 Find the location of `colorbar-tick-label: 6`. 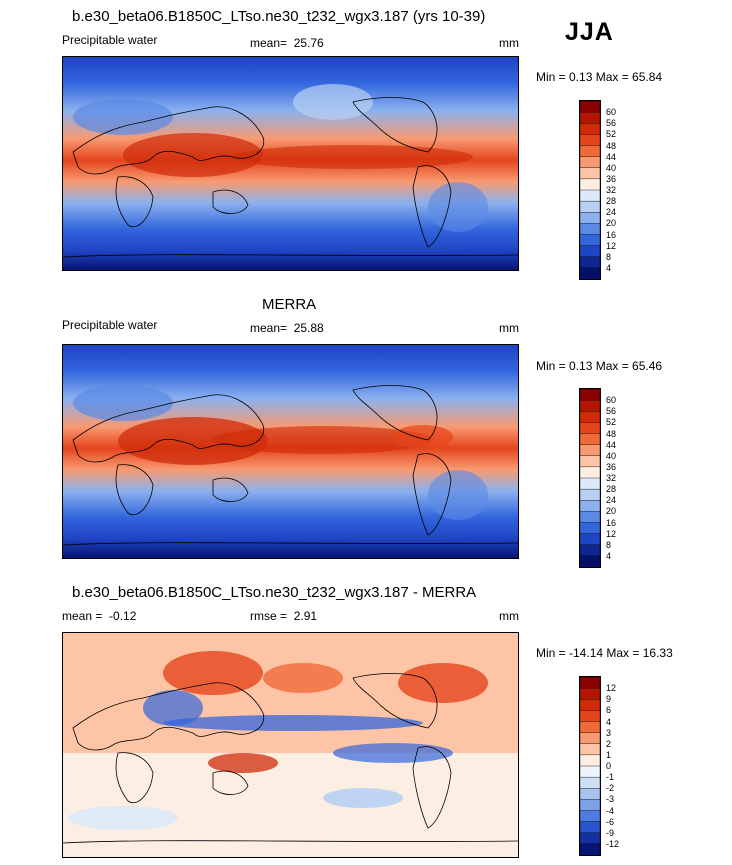

colorbar-tick-label: 6 is located at coordinates (609, 710).